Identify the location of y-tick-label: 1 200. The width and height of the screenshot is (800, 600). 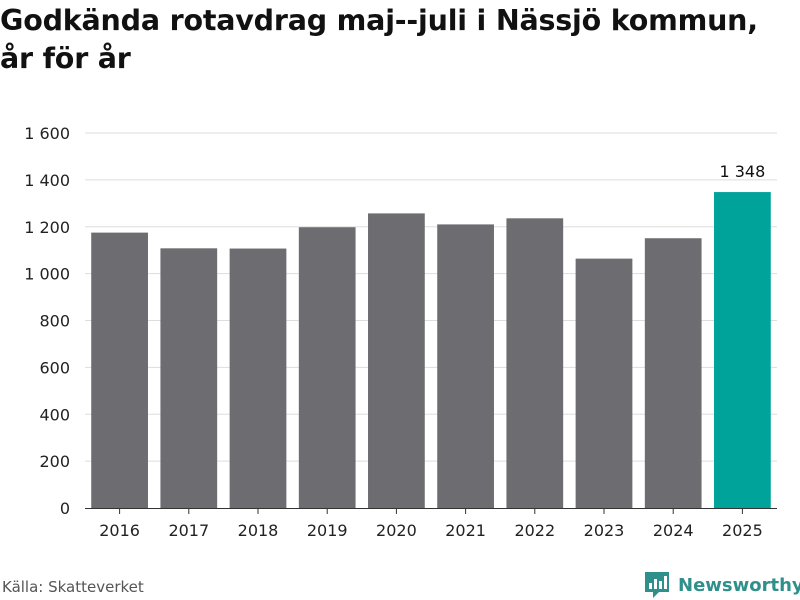
(47, 227).